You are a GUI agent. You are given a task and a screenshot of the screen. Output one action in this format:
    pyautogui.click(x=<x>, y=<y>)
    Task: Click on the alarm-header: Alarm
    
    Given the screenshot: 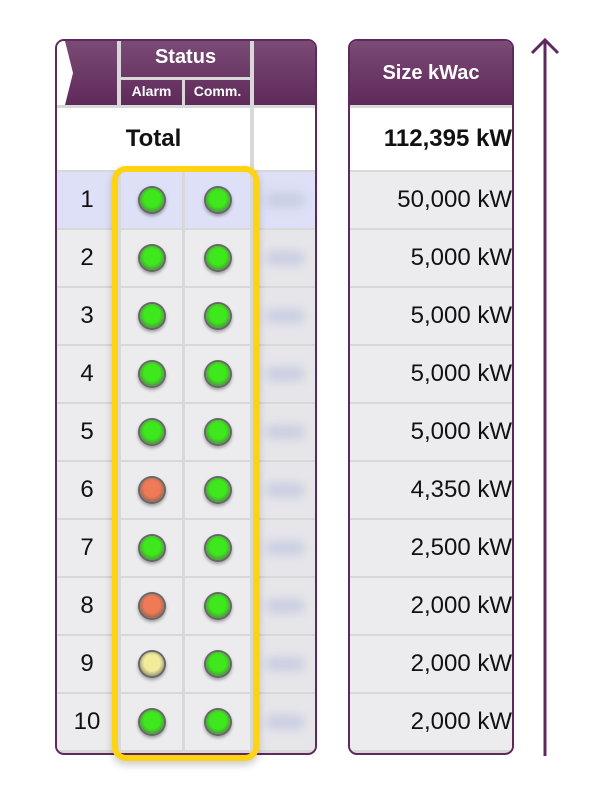 What is the action you would take?
    pyautogui.click(x=151, y=91)
    